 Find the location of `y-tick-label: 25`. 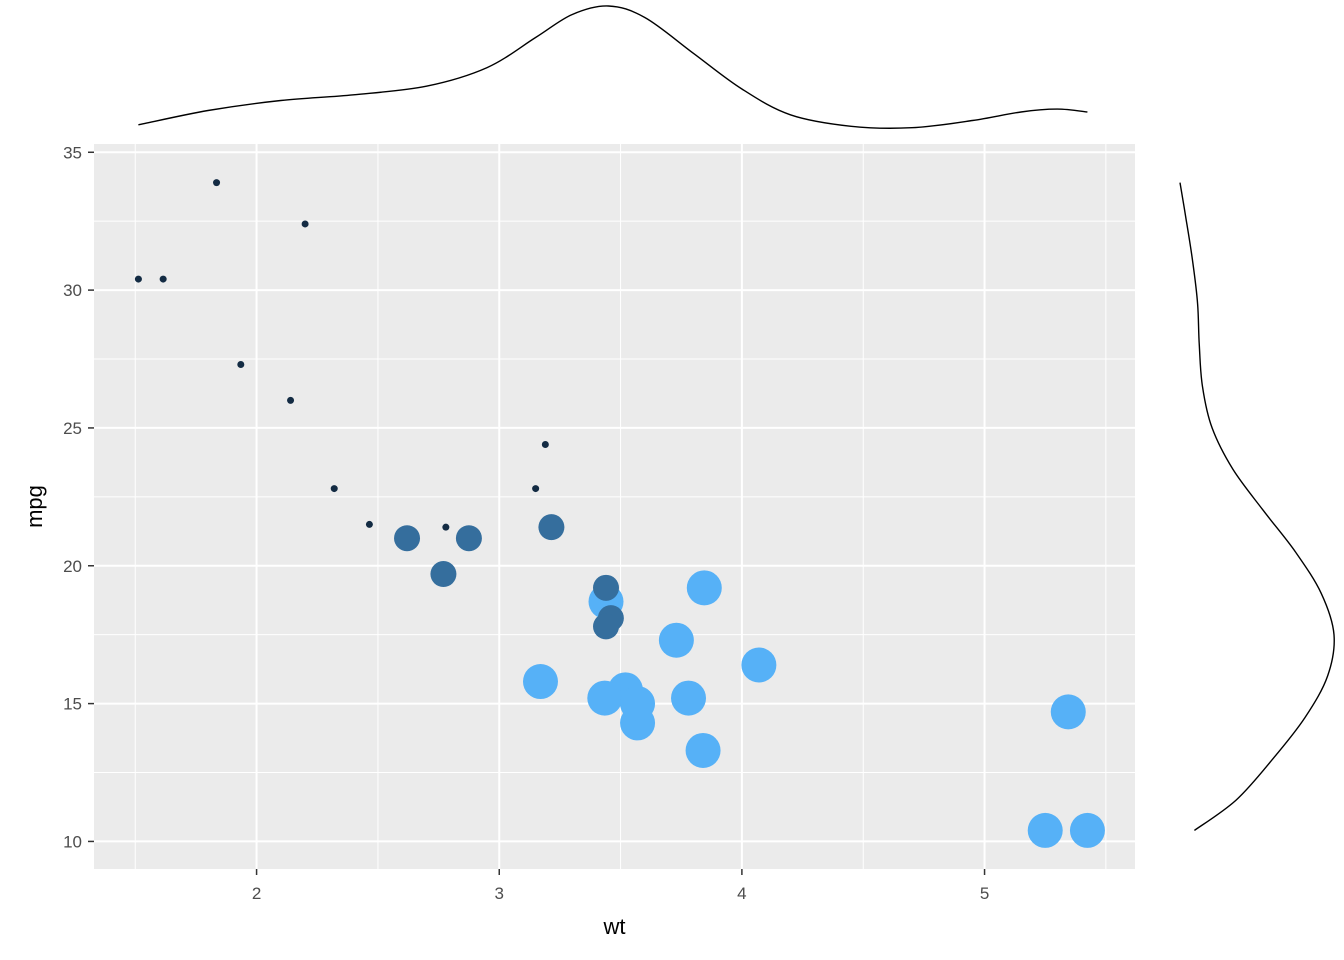

y-tick-label: 25 is located at coordinates (72, 428).